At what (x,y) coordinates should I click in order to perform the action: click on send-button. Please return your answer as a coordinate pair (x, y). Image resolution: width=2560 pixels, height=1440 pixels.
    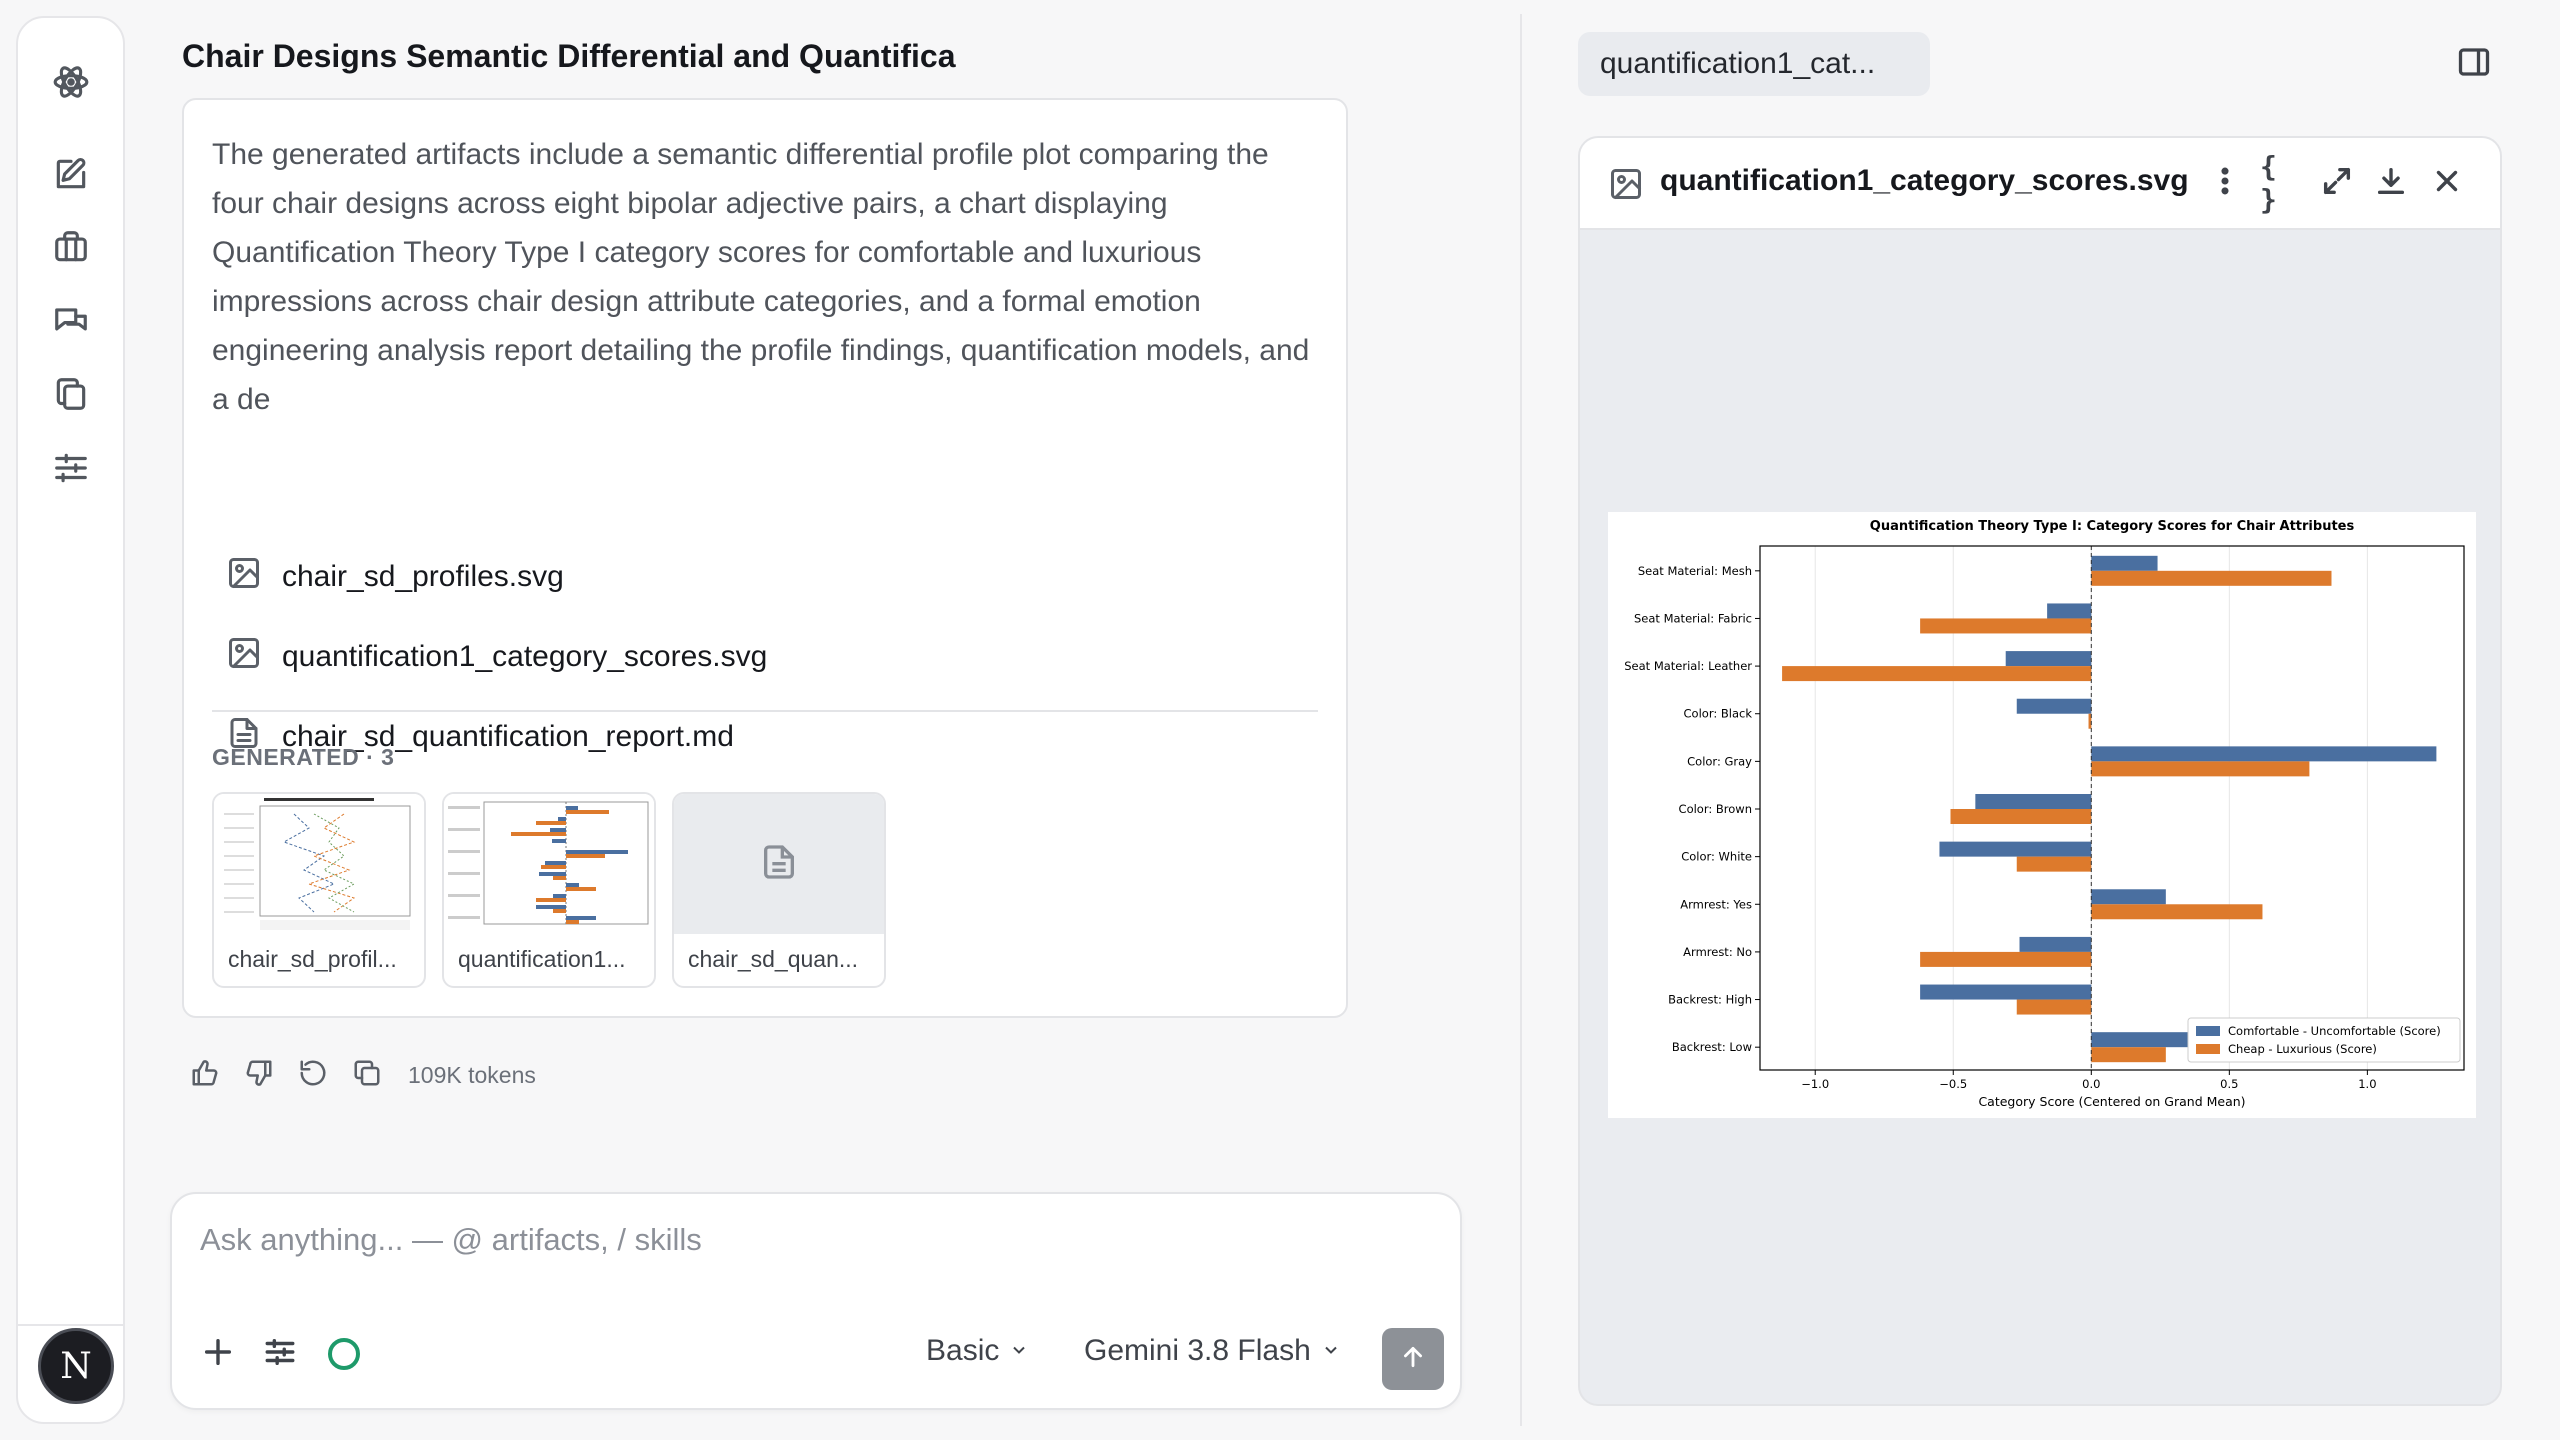
    Looking at the image, I should click on (1413, 1359).